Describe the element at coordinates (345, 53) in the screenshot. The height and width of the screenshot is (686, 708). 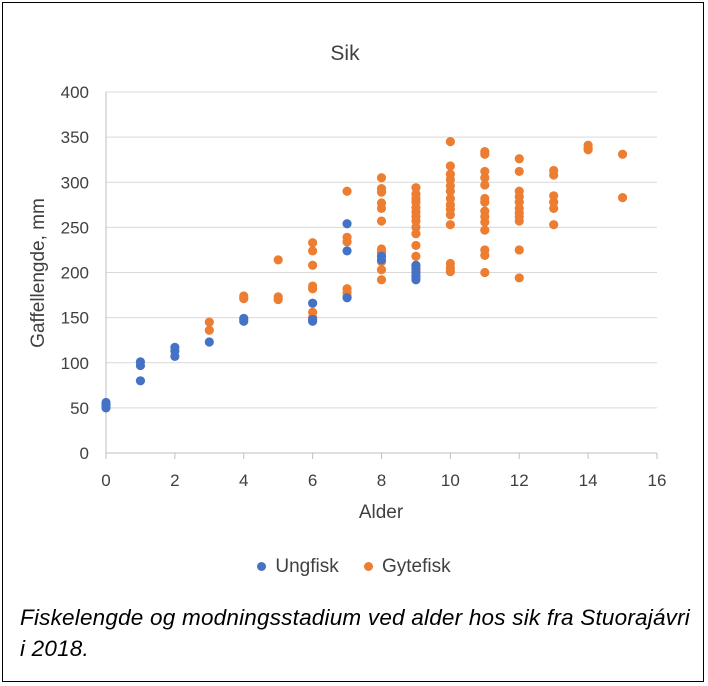
I see `chart-title: Sik` at that location.